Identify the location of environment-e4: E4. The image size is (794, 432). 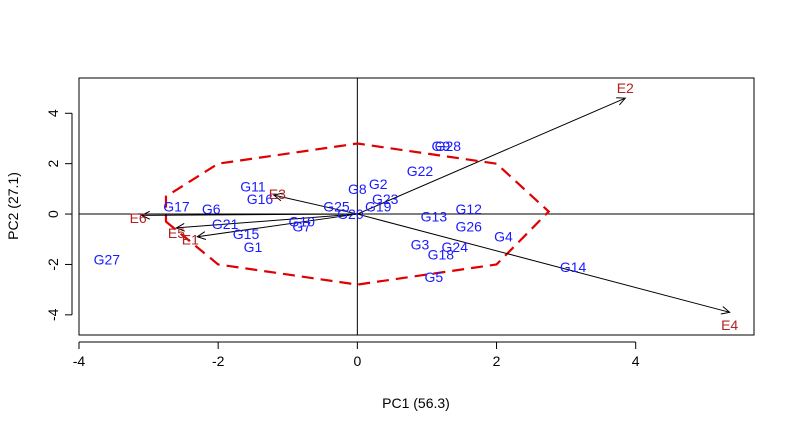
(729, 325).